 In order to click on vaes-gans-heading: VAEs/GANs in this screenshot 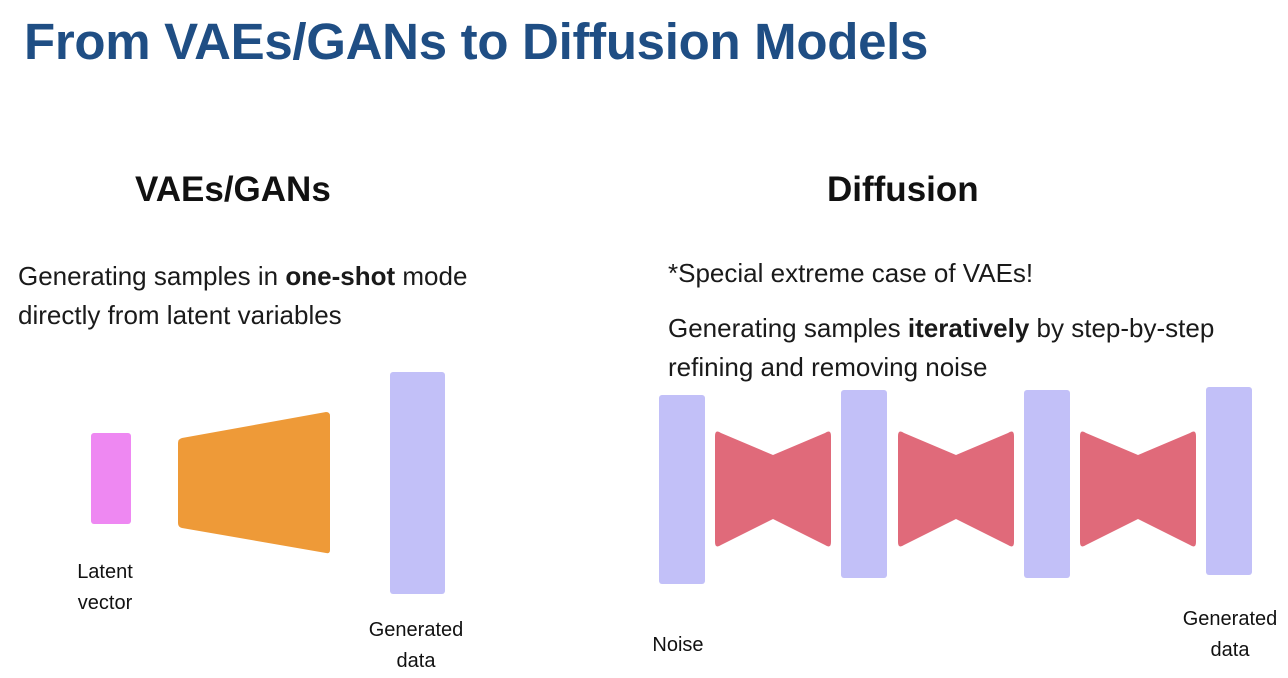, I will do `click(233, 189)`.